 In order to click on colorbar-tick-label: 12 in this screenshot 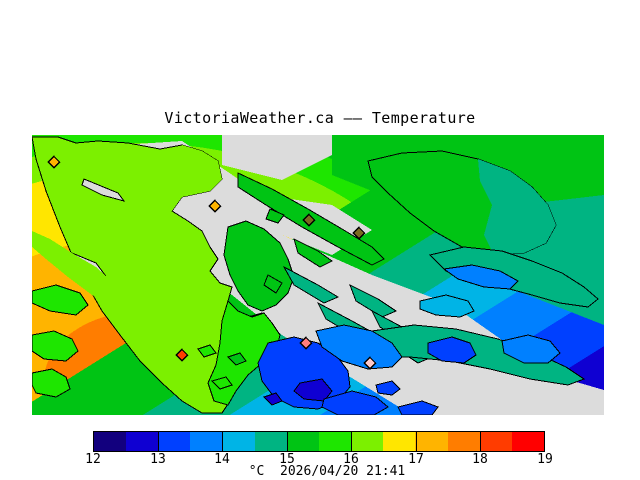, I will do `click(93, 459)`.